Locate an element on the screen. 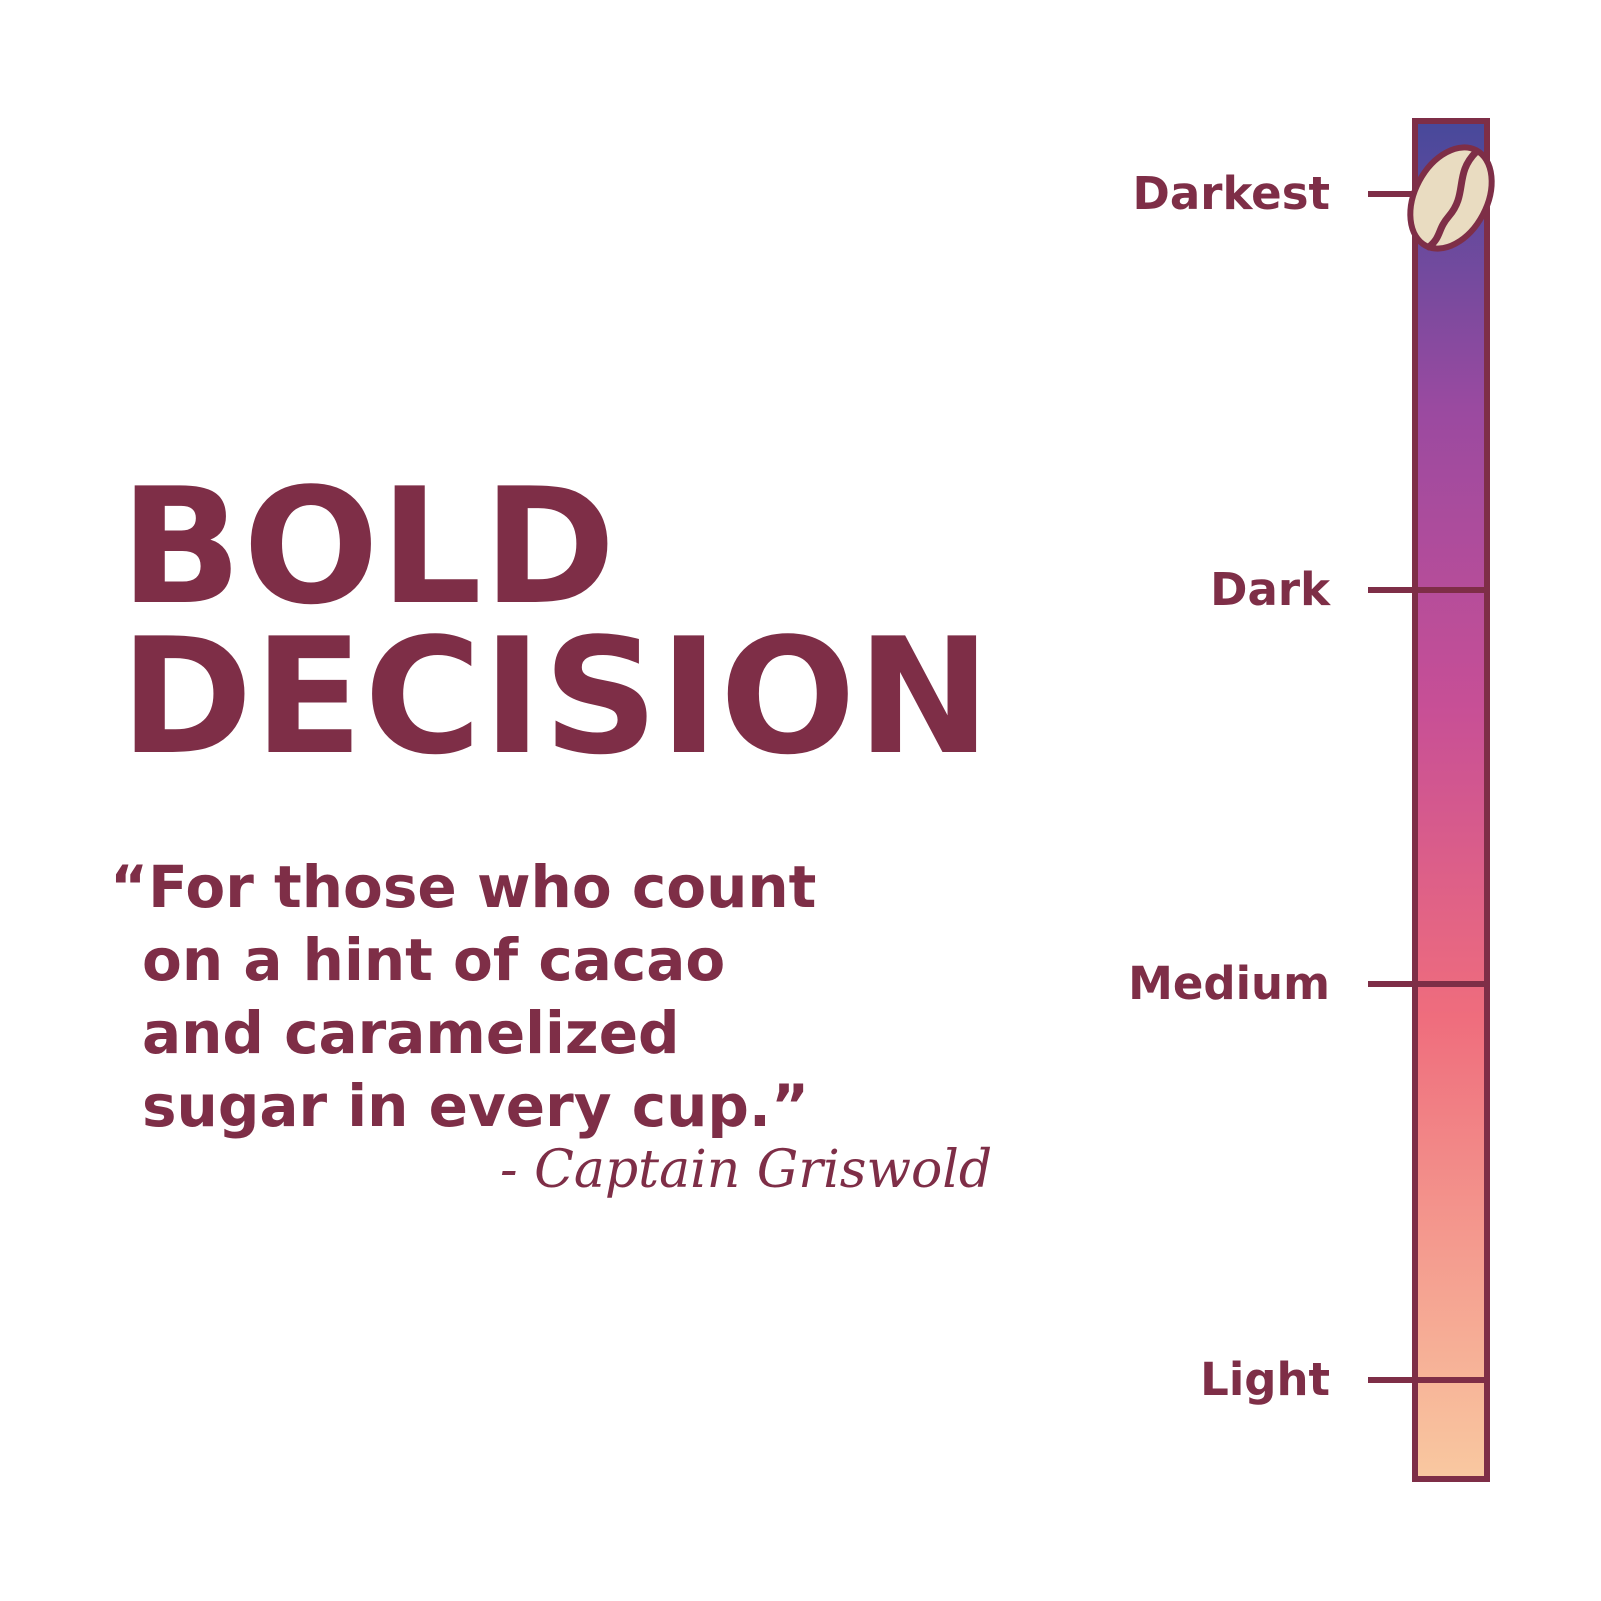 The image size is (1601, 1601). scale-label-darkest: Darkest is located at coordinates (1231, 193).